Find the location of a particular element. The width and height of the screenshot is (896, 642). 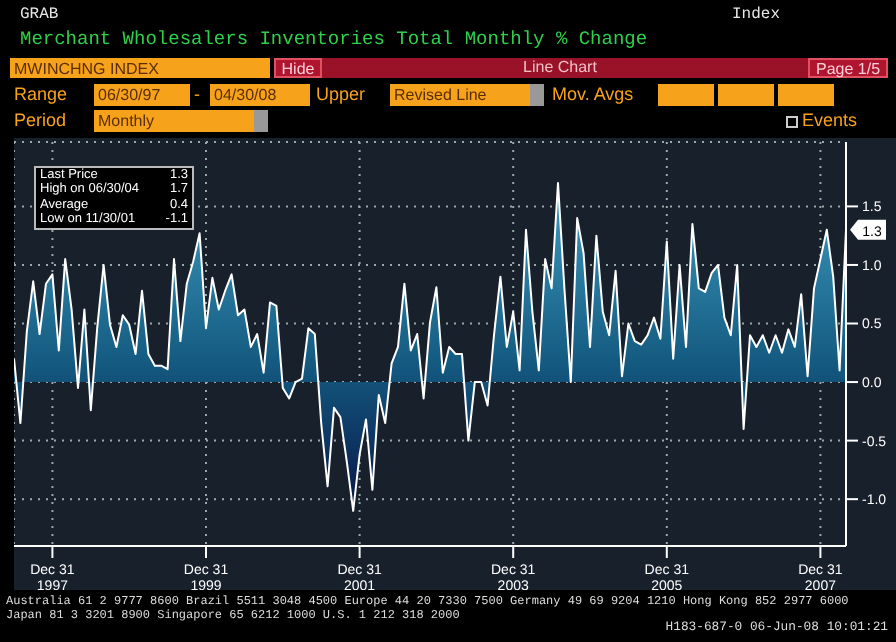

text: Revised Line is located at coordinates (460, 95).